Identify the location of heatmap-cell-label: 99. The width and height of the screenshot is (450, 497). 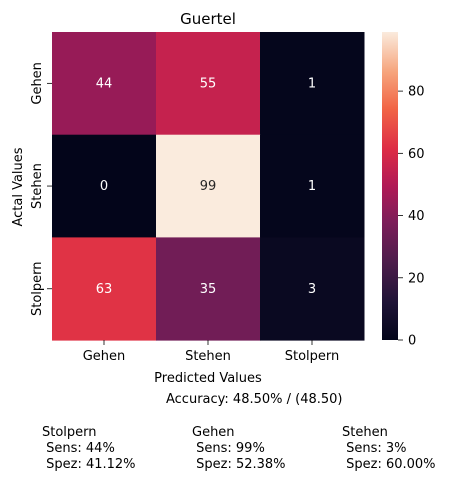
(208, 186).